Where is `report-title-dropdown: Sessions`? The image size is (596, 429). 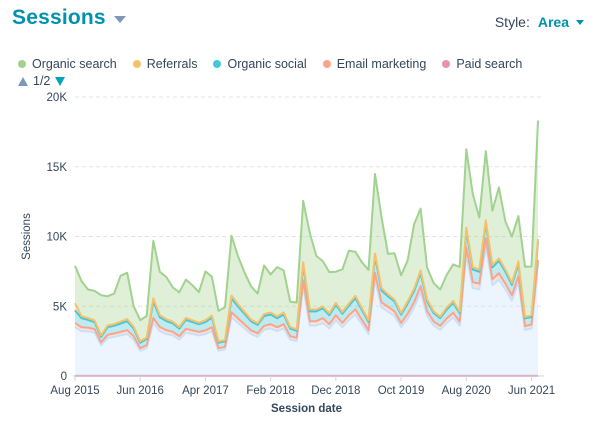 report-title-dropdown: Sessions is located at coordinates (69, 18).